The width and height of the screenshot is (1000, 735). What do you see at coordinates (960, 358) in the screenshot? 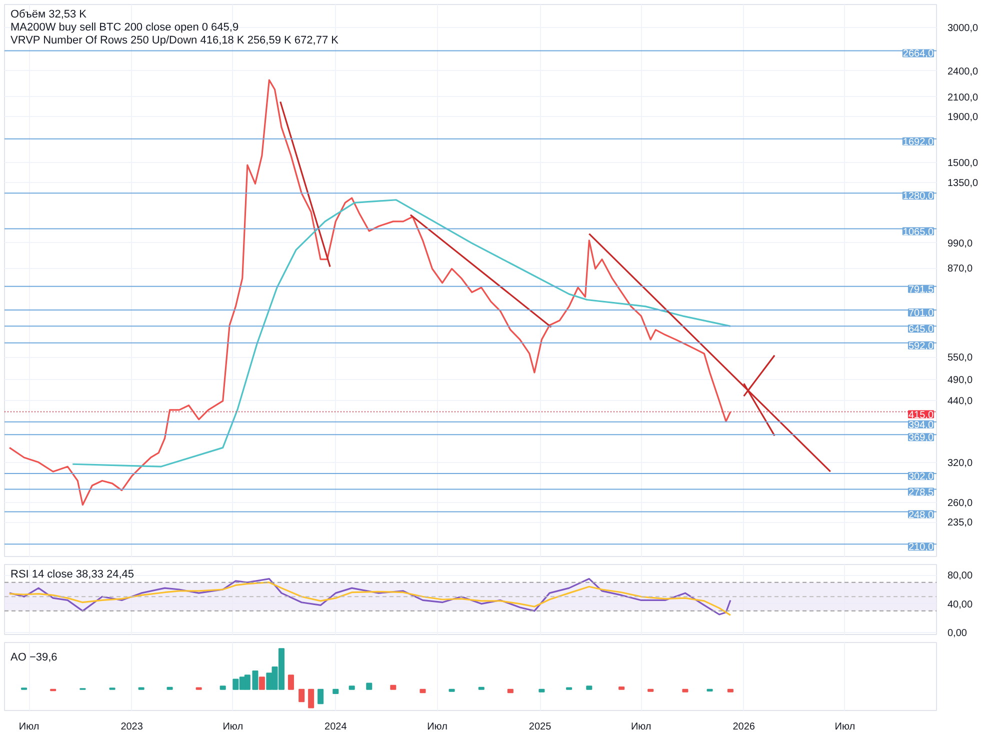
I see `y-tick-label: 550,0` at bounding box center [960, 358].